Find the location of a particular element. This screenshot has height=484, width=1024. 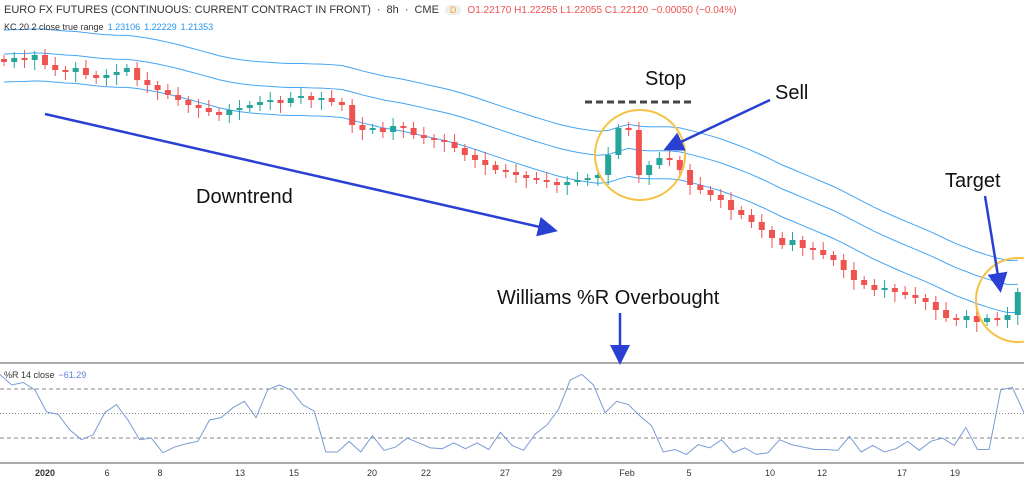

time-axis-label: 2020 is located at coordinates (45, 473).